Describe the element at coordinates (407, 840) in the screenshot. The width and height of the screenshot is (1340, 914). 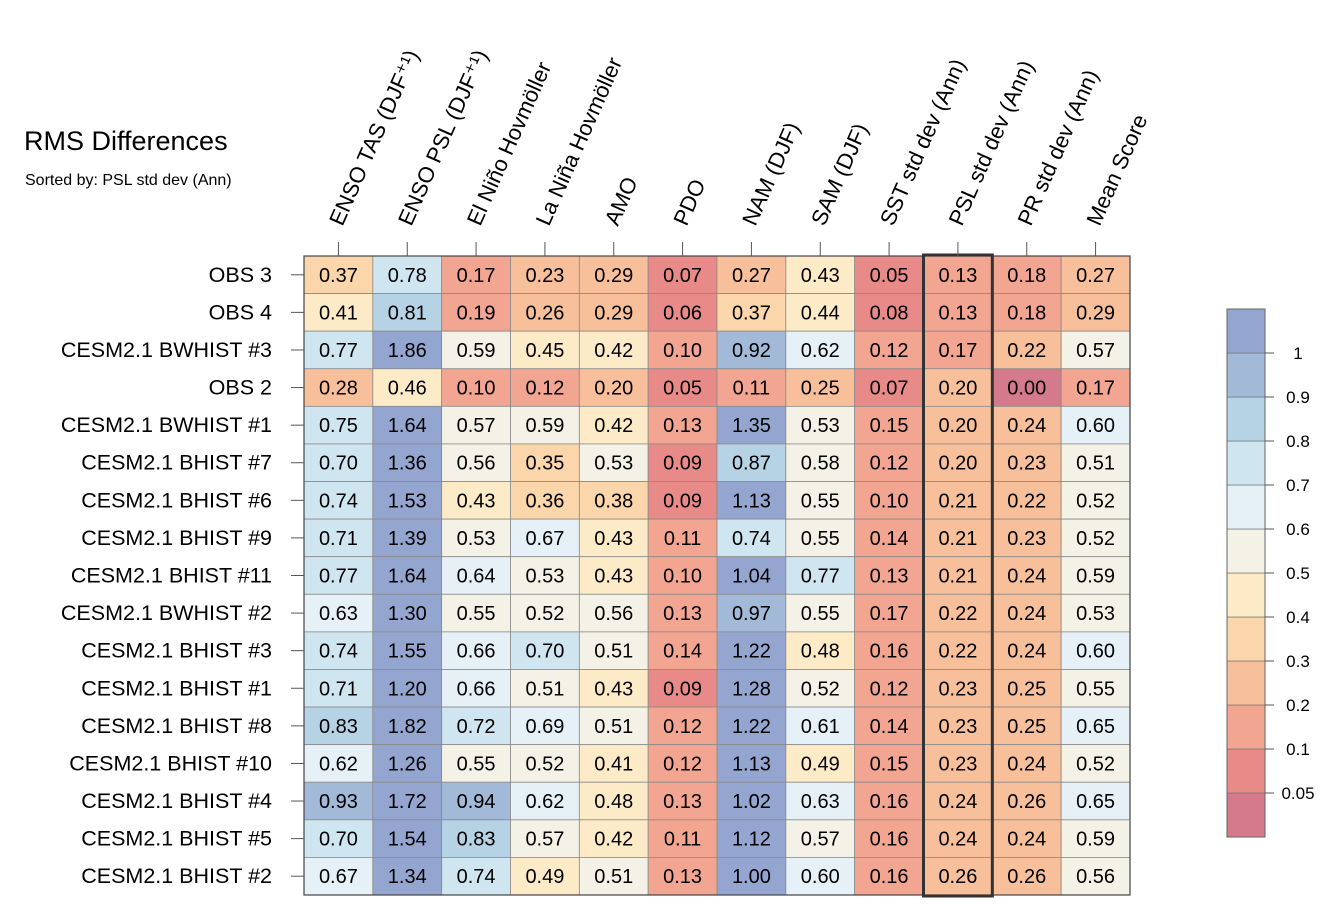
I see `cell-value-label: 1.54` at that location.